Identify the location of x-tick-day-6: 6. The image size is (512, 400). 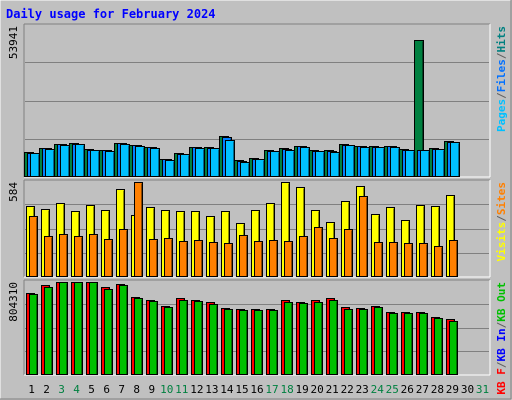
(106, 389).